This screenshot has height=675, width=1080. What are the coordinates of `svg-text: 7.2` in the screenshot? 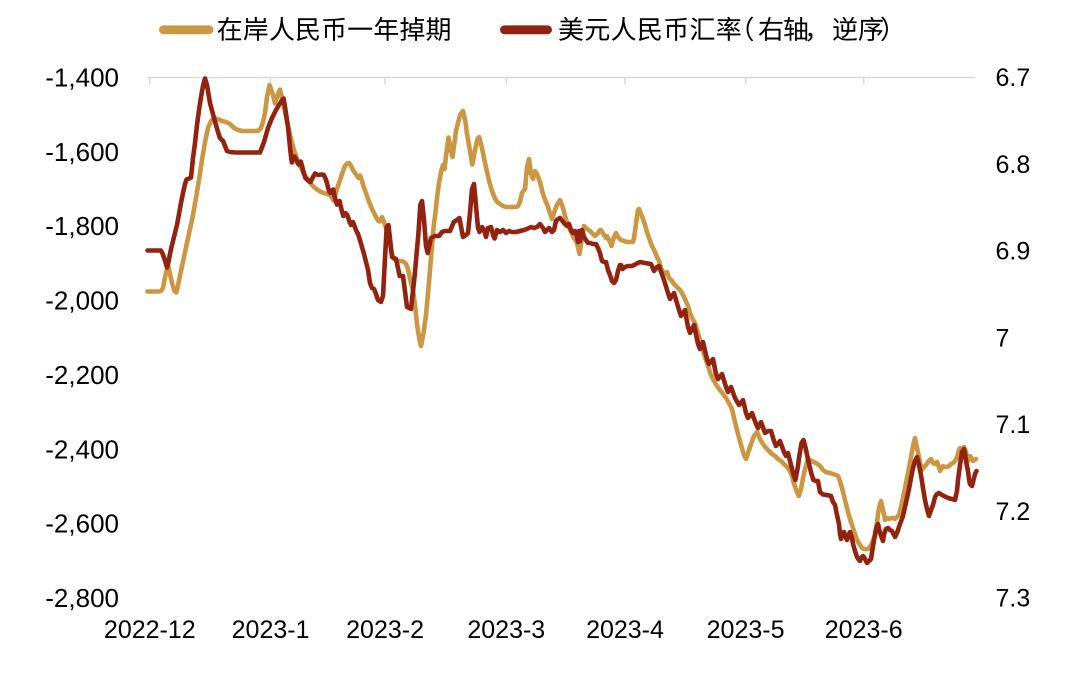 It's located at (1013, 512).